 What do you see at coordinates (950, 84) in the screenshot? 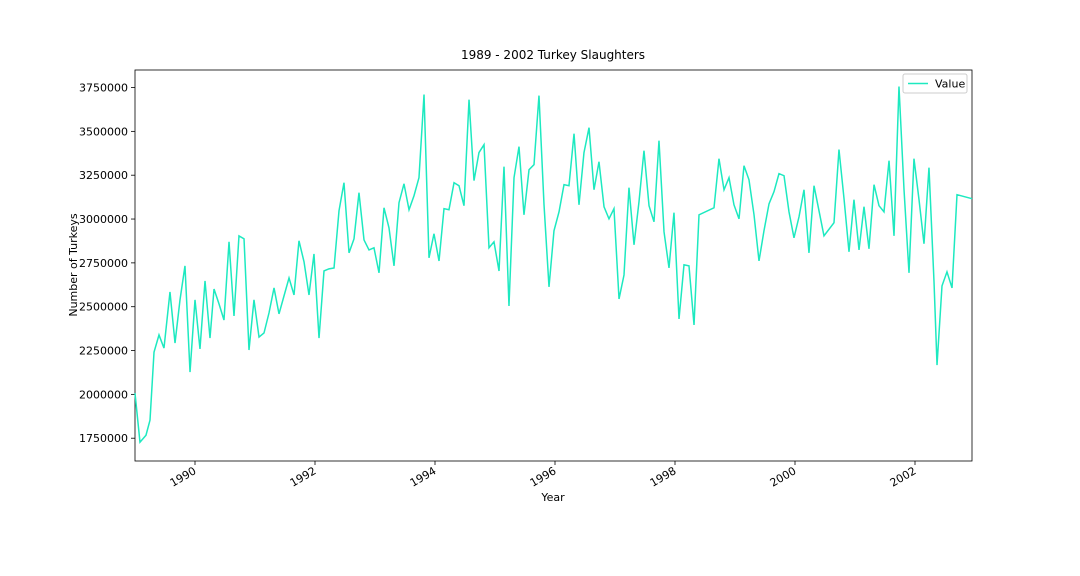
I see `legend-label: Value` at bounding box center [950, 84].